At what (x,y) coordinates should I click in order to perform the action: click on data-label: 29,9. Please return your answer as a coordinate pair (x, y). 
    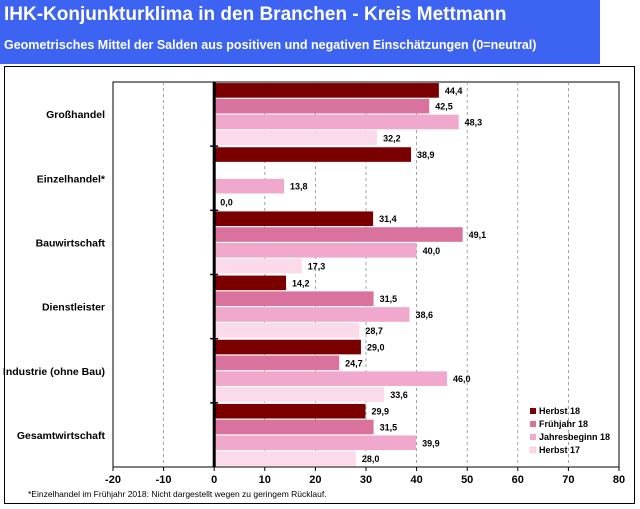
    Looking at the image, I should click on (380, 412).